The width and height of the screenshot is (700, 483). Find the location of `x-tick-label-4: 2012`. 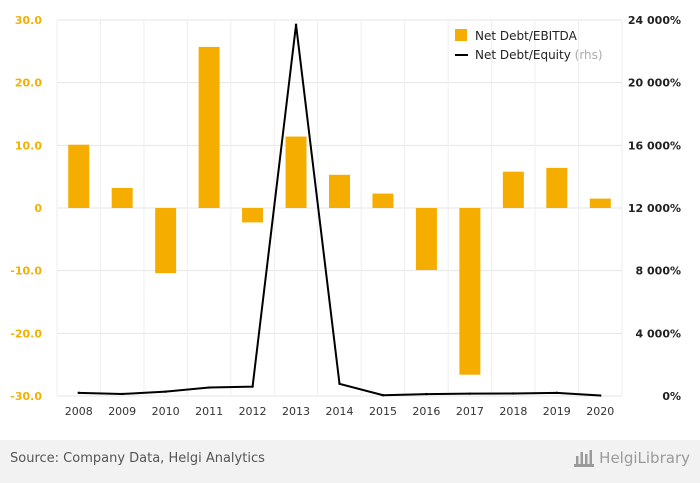

x-tick-label-4: 2012 is located at coordinates (253, 411).